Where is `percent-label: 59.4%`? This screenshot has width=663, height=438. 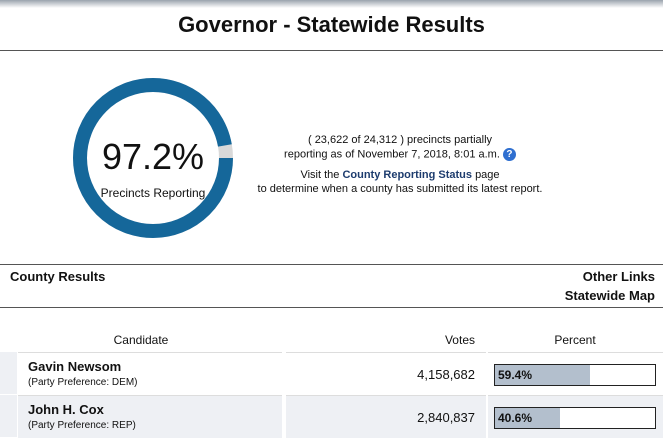 percent-label: 59.4% is located at coordinates (515, 375).